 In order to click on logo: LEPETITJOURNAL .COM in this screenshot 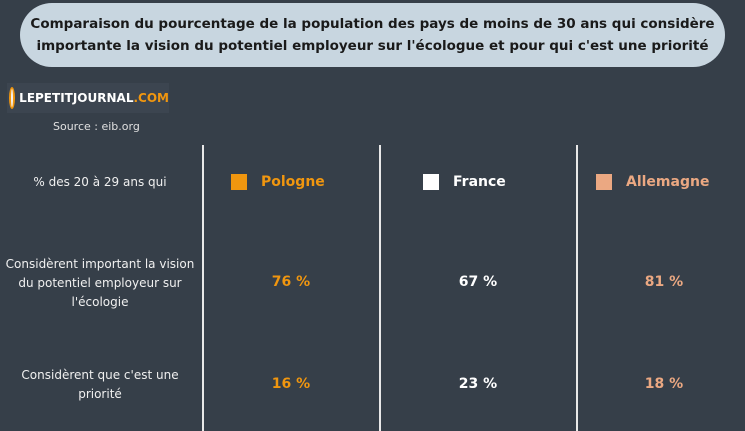, I will do `click(88, 98)`.